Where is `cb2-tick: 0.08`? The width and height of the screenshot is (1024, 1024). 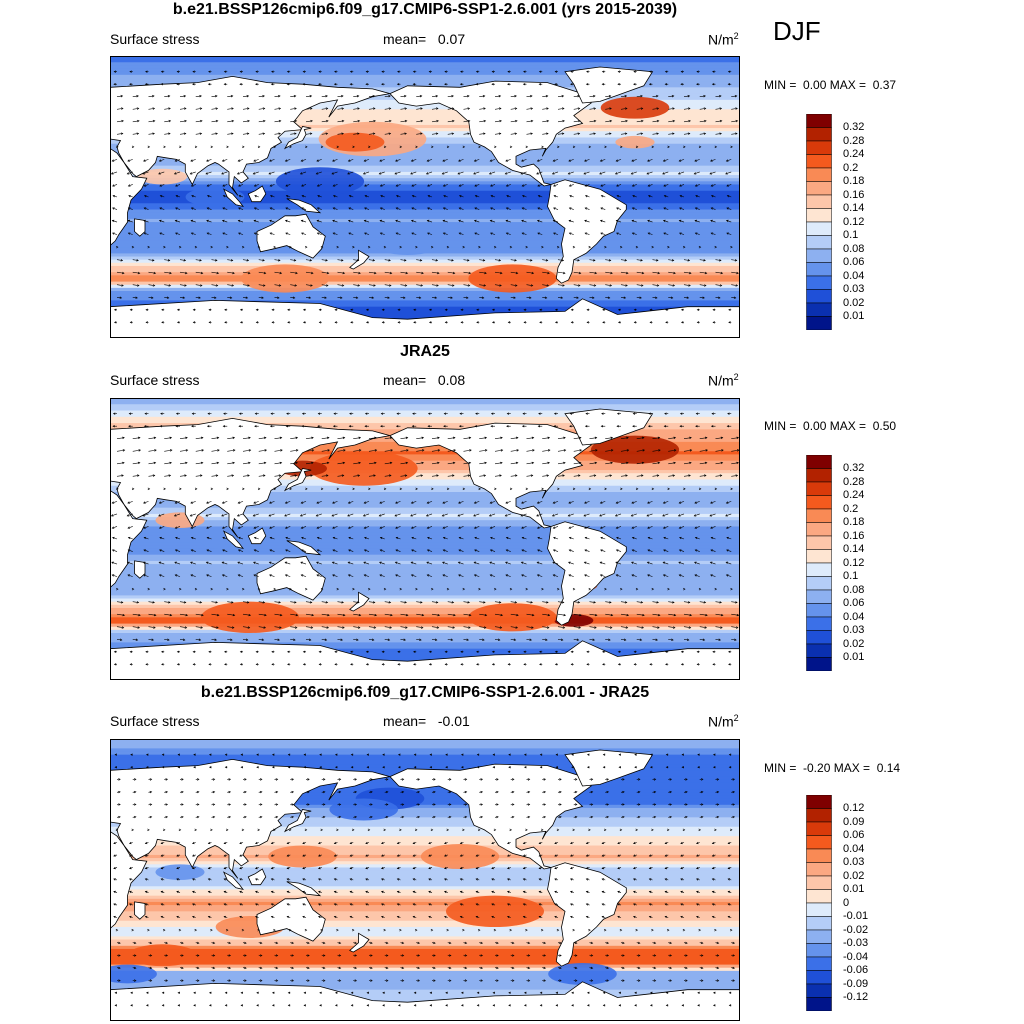
cb2-tick: 0.08 is located at coordinates (854, 589).